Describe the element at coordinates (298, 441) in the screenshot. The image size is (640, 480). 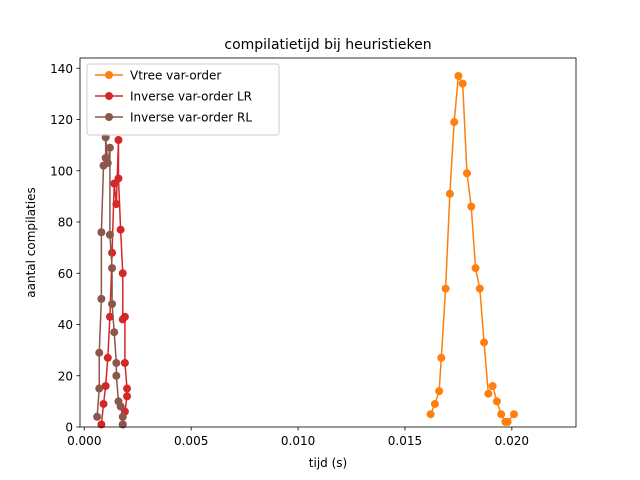
I see `x-tick-label: 0.010` at that location.